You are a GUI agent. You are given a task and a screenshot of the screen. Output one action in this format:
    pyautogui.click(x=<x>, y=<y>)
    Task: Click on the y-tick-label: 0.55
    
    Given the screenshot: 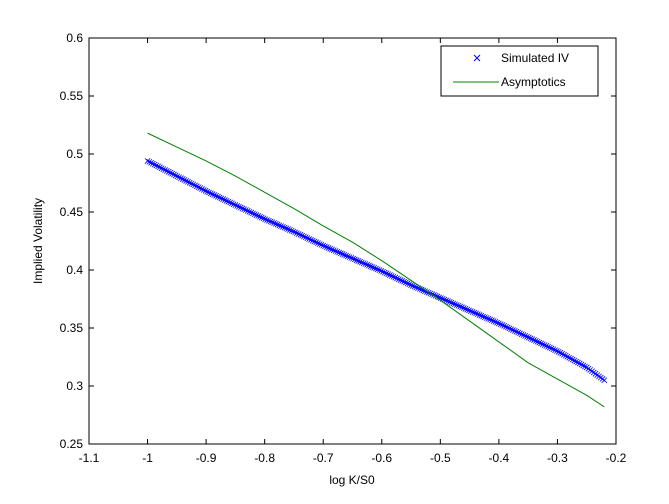 What is the action you would take?
    pyautogui.click(x=72, y=96)
    